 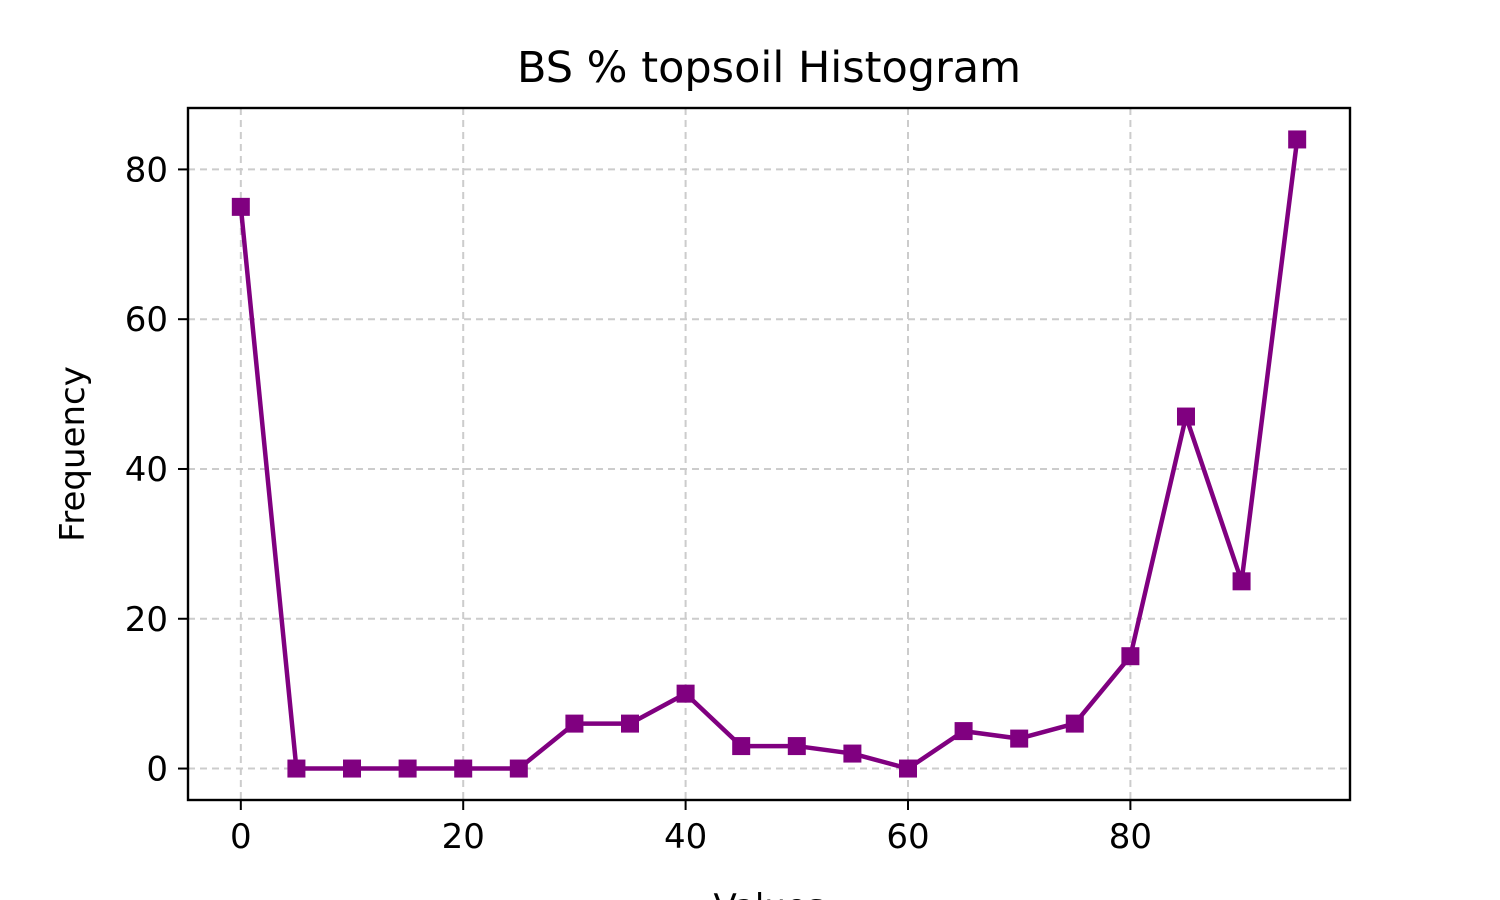 What do you see at coordinates (146, 470) in the screenshot?
I see `y-tick-label: 40` at bounding box center [146, 470].